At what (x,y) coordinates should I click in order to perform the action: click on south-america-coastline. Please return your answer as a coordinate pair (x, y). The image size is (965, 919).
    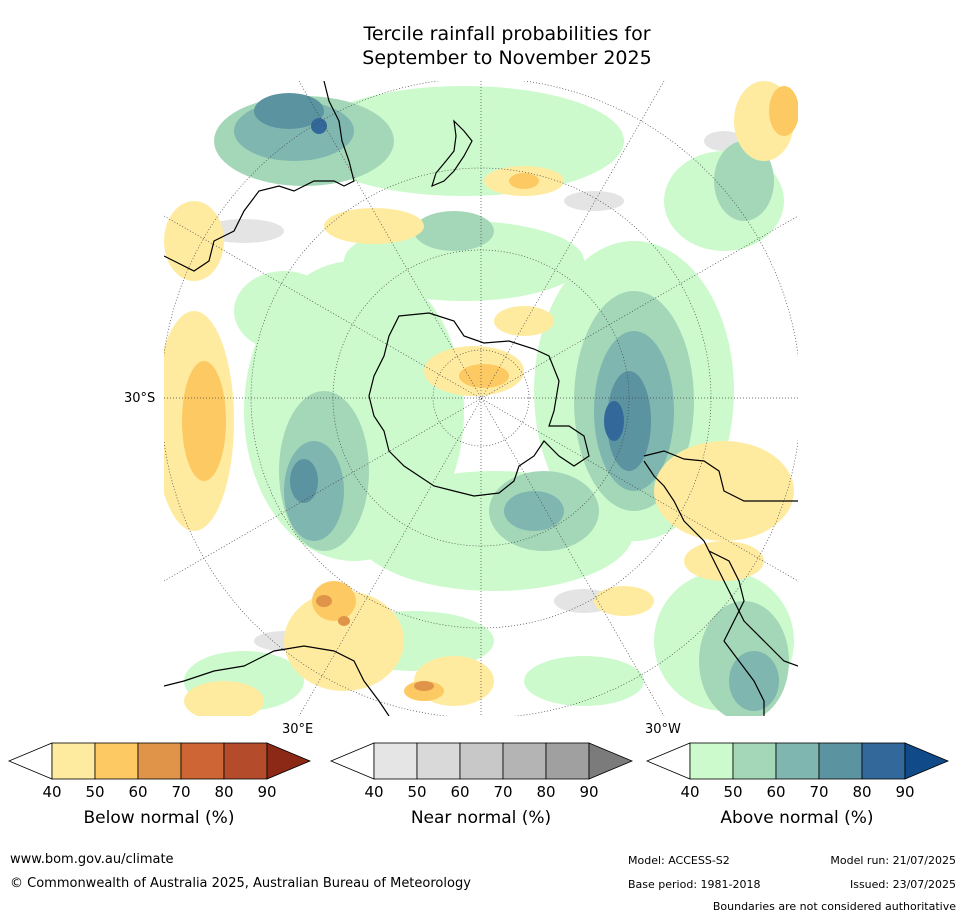
    Looking at the image, I should click on (720, 558).